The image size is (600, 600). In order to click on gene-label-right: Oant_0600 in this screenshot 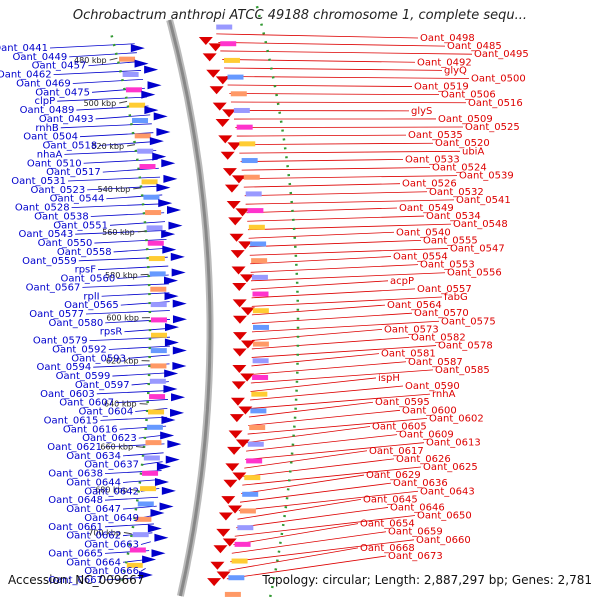, I will do `click(429, 410)`.